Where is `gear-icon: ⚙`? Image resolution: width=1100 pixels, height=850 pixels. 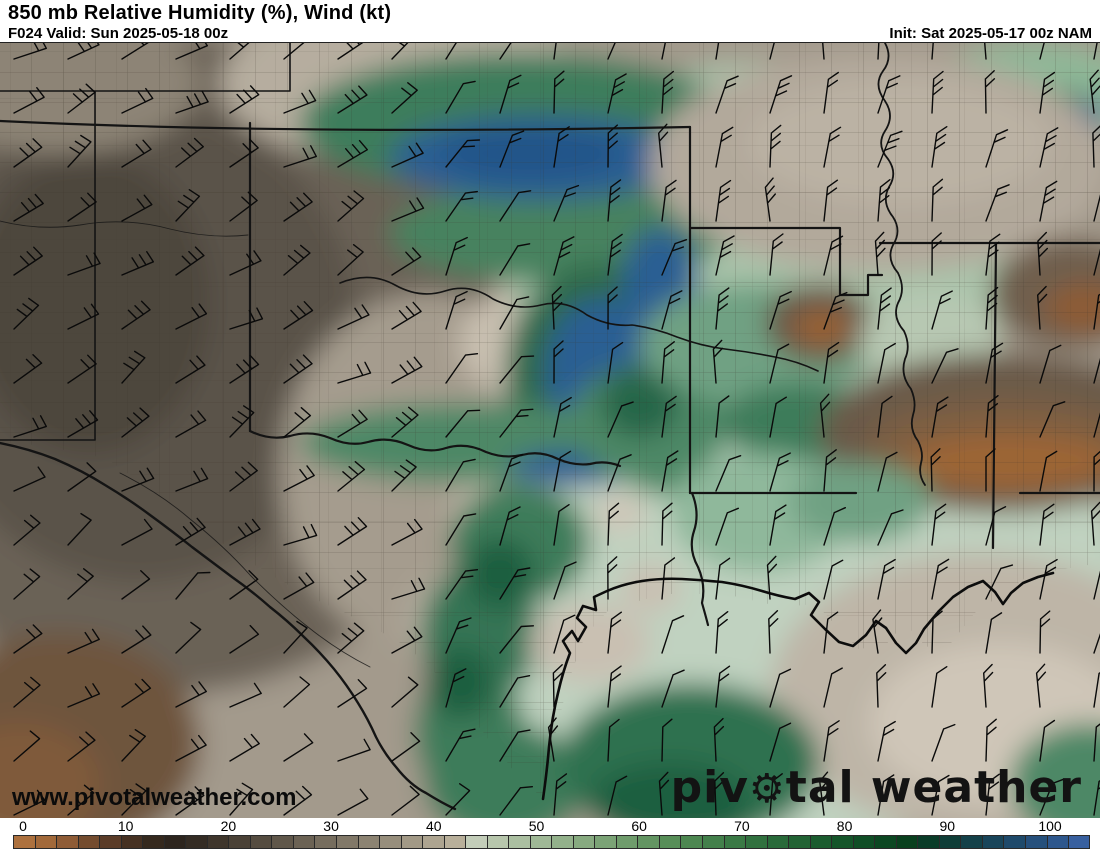 gear-icon: ⚙ is located at coordinates (767, 789).